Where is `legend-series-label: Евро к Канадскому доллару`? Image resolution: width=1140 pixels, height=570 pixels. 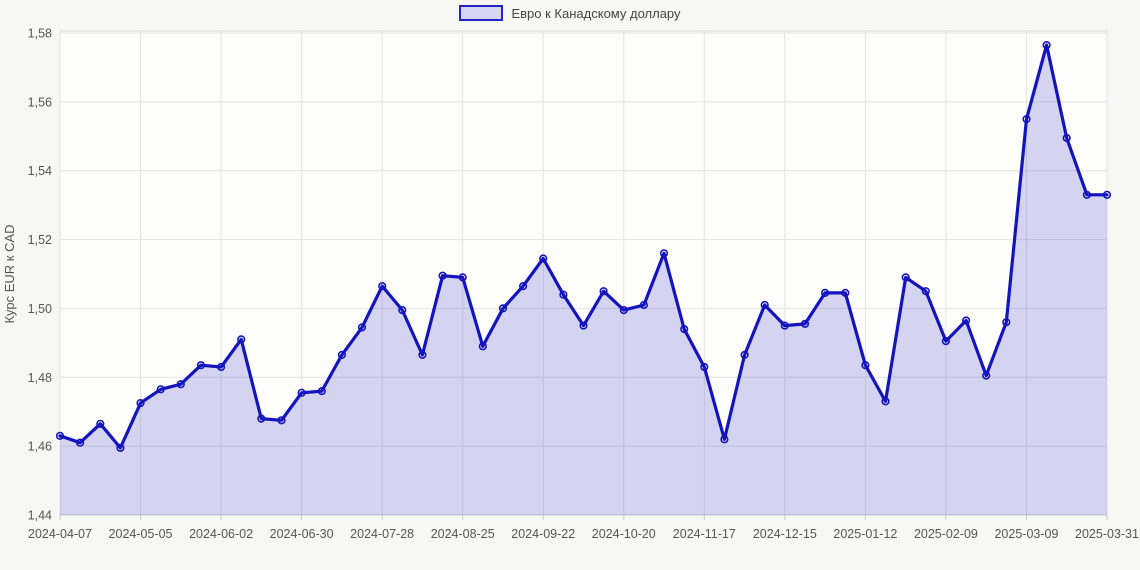 legend-series-label: Евро к Канадскому доллару is located at coordinates (596, 13).